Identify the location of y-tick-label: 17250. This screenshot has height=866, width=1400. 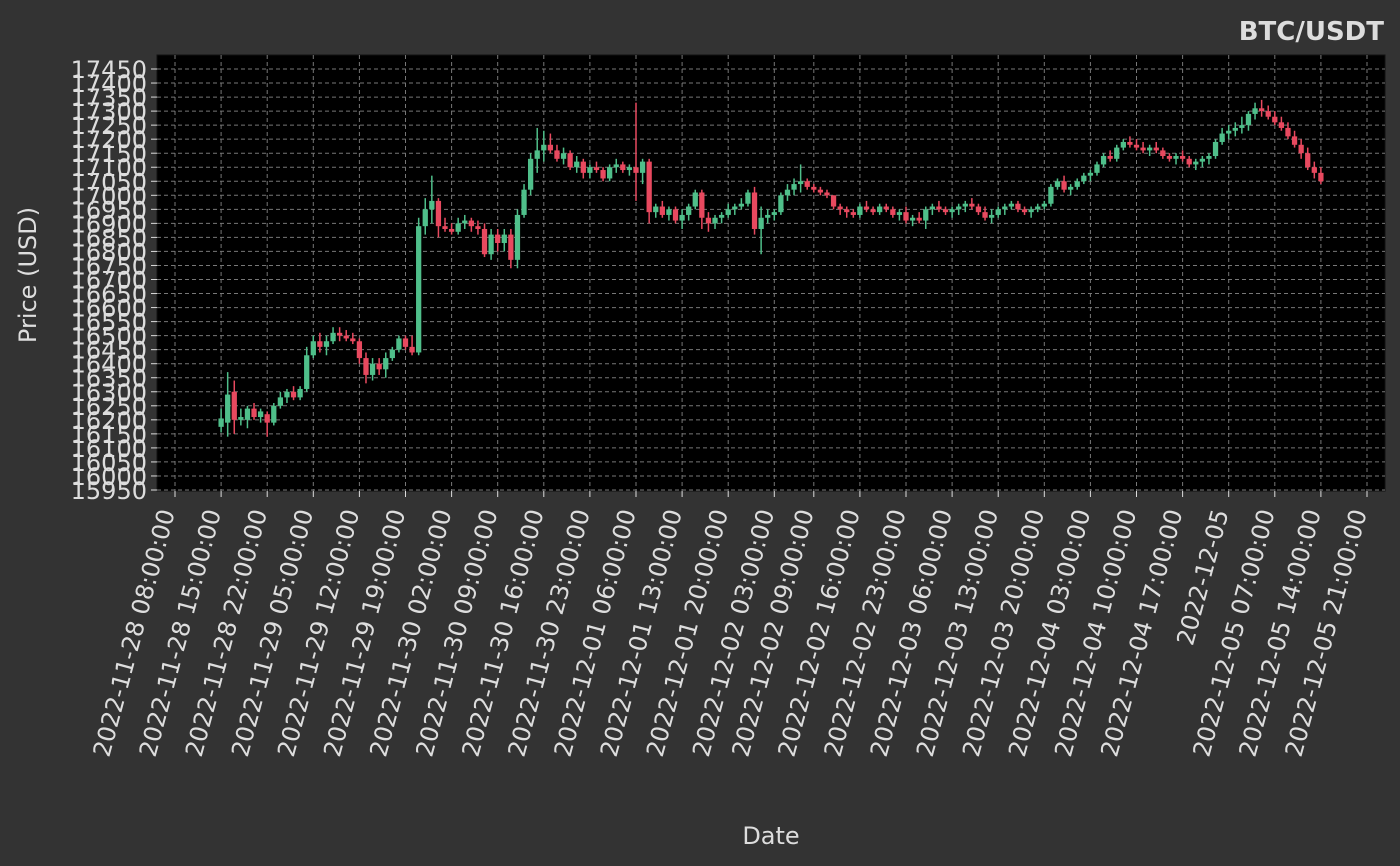
(109, 126).